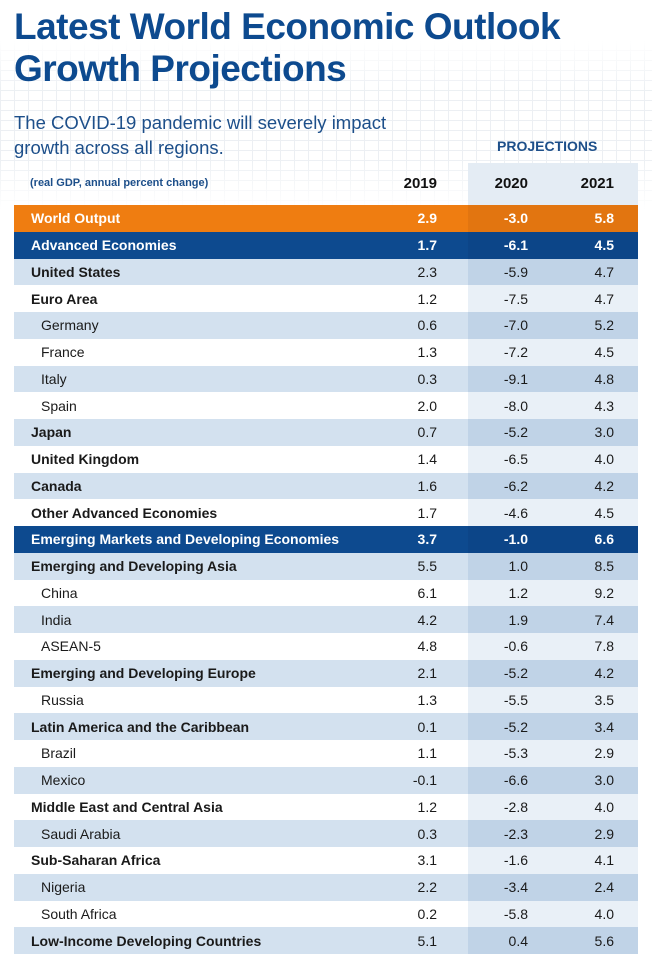 This screenshot has width=652, height=960. What do you see at coordinates (604, 860) in the screenshot?
I see `value-2021: 4.1` at bounding box center [604, 860].